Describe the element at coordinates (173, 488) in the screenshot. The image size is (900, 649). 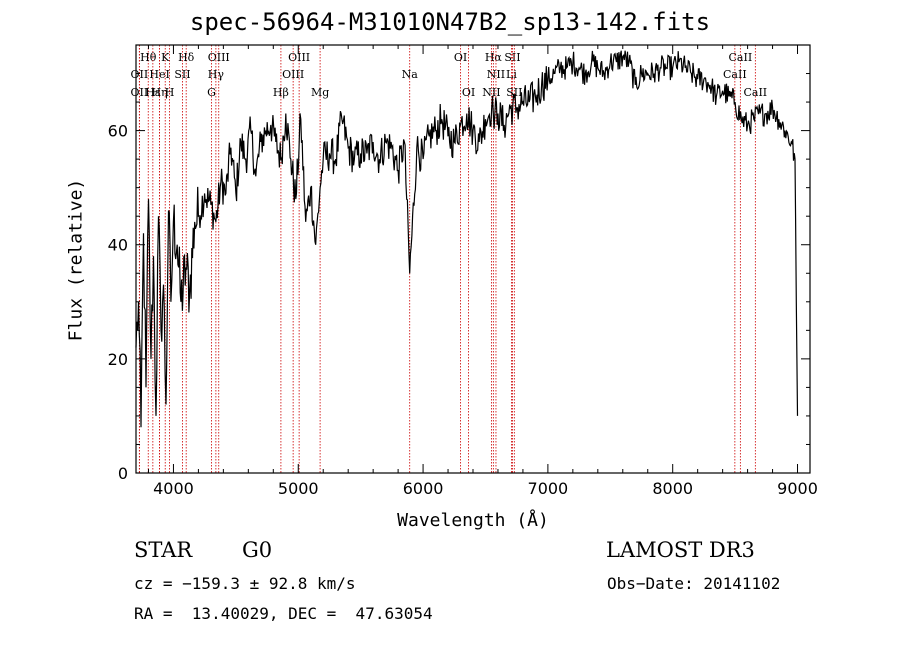
I see `x-tick-label: 4000` at that location.